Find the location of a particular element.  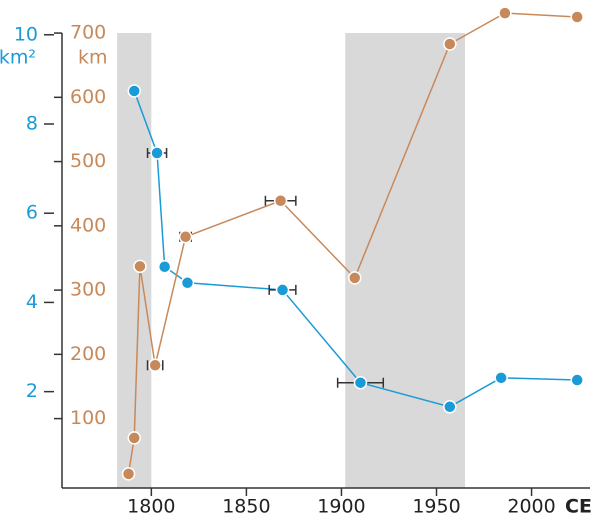

y2-tick-label: 400 is located at coordinates (88, 225).